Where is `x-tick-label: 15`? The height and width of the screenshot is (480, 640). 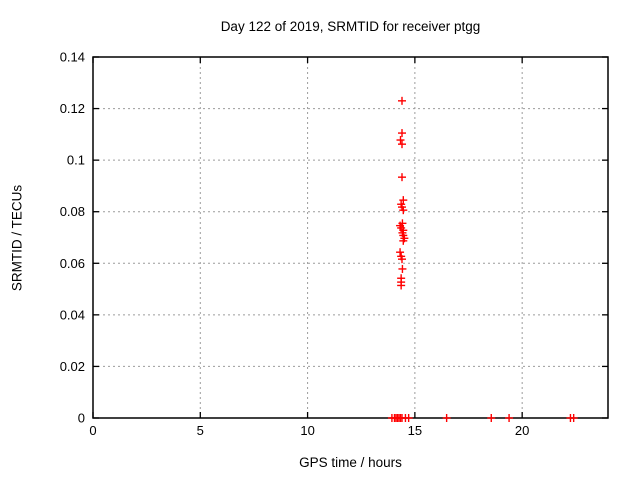 x-tick-label: 15 is located at coordinates (415, 430).